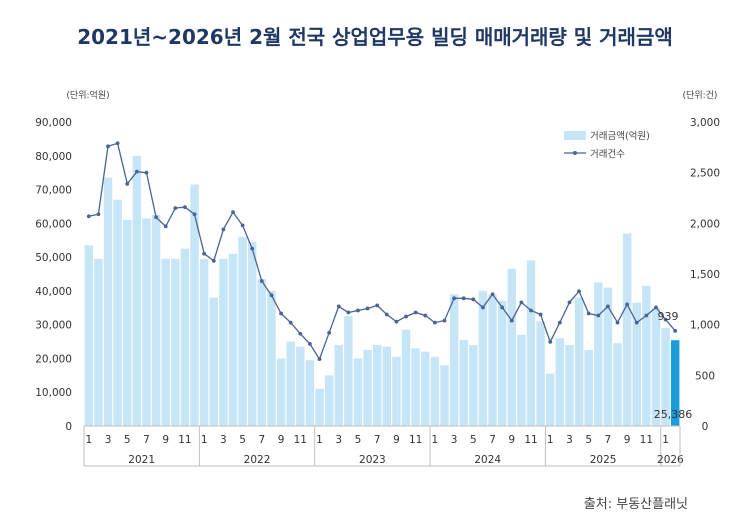  I want to click on left-tick-label: 0, so click(68, 427).